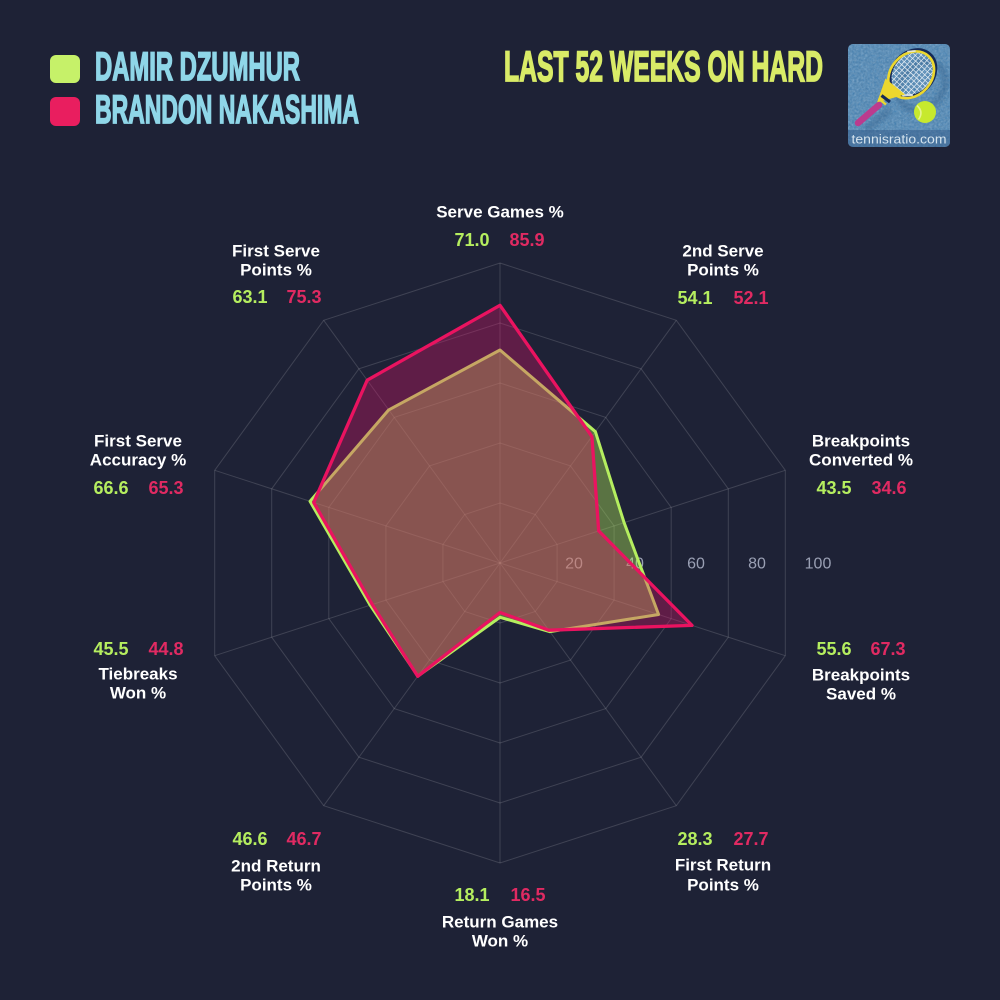  What do you see at coordinates (527, 895) in the screenshot?
I see `svg-text: 16.5` at bounding box center [527, 895].